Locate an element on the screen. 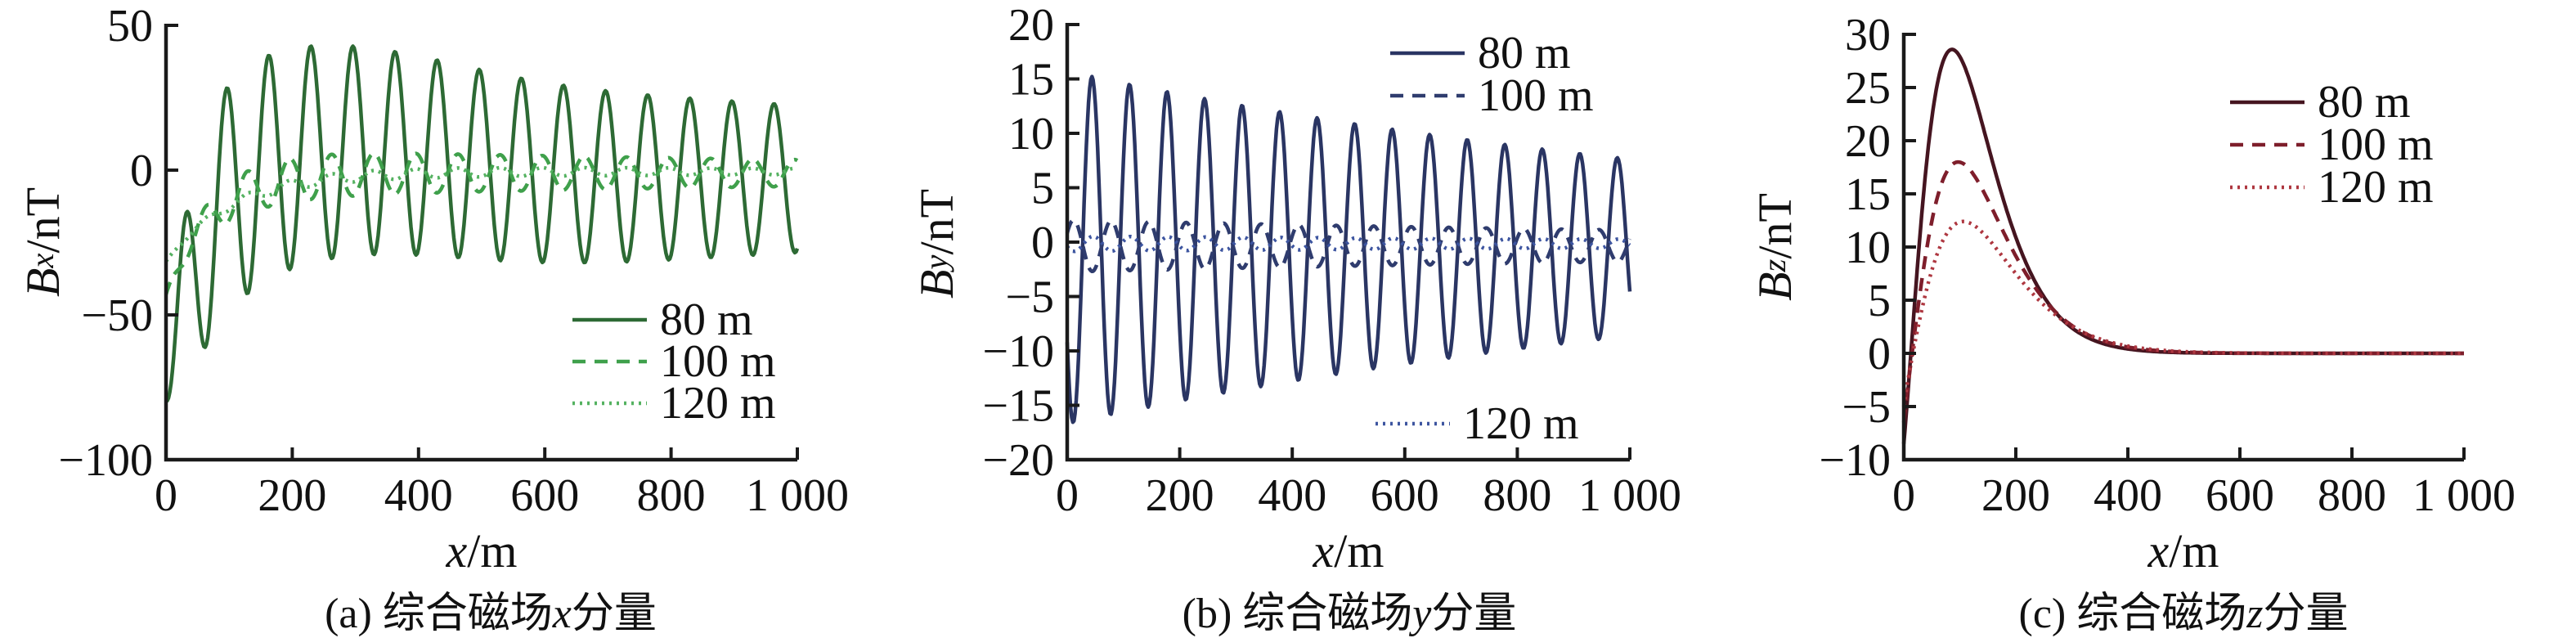 Image resolution: width=2576 pixels, height=638 pixels. axis-subscript: z is located at coordinates (1774, 265).